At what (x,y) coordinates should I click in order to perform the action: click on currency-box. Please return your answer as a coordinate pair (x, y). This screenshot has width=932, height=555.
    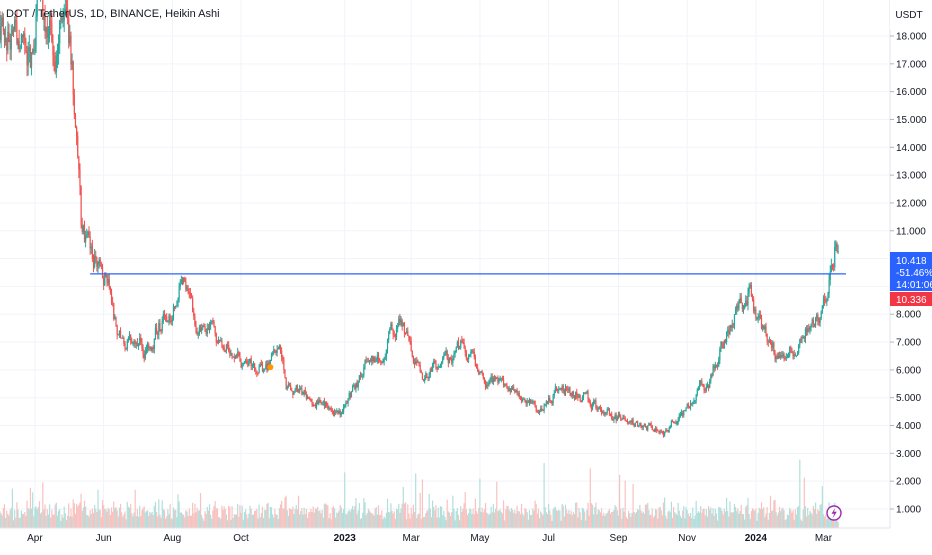
    Looking at the image, I should click on (911, 15).